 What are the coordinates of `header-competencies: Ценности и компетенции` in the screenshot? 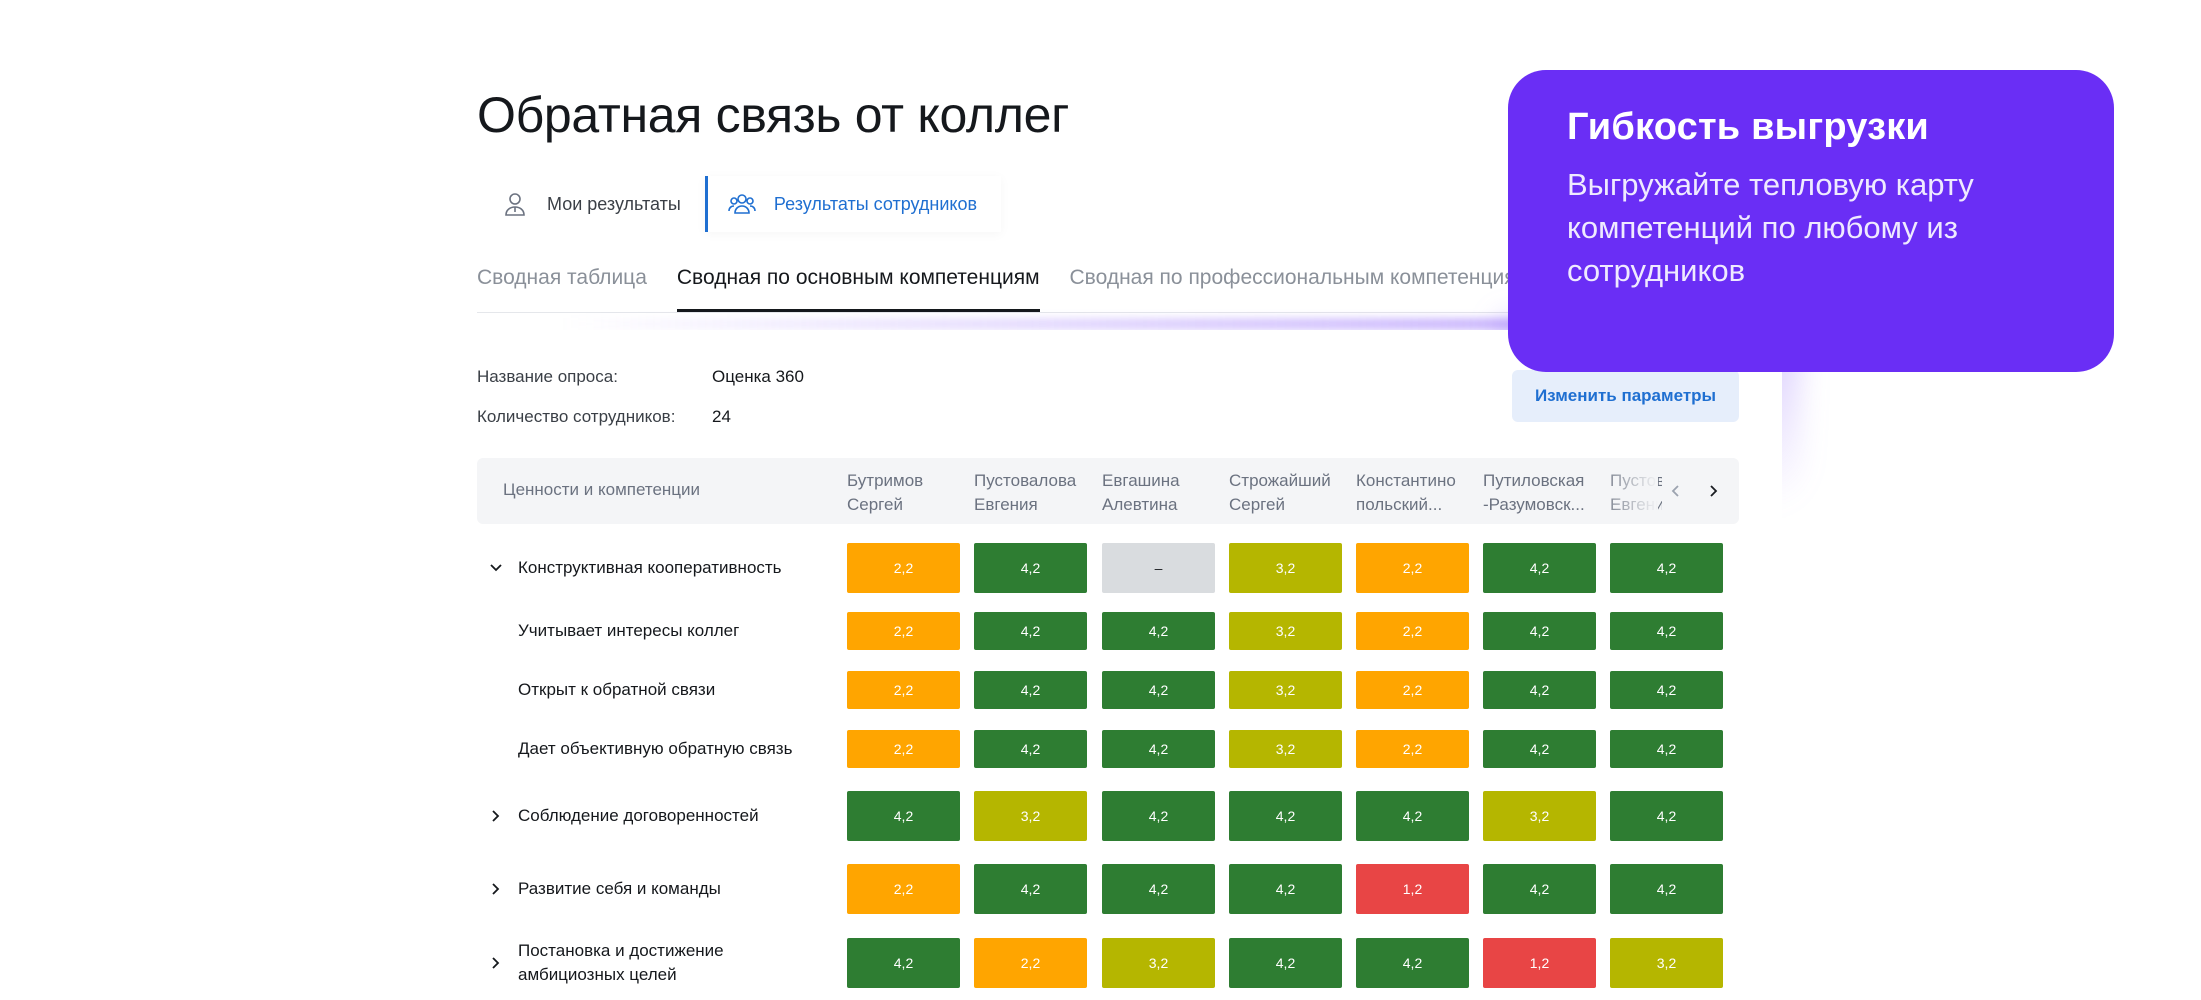 It's located at (602, 489).